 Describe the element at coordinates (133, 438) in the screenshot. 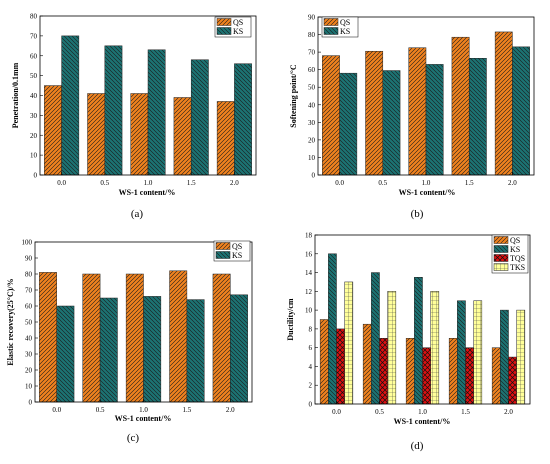

I see `panel-label: (c)` at that location.